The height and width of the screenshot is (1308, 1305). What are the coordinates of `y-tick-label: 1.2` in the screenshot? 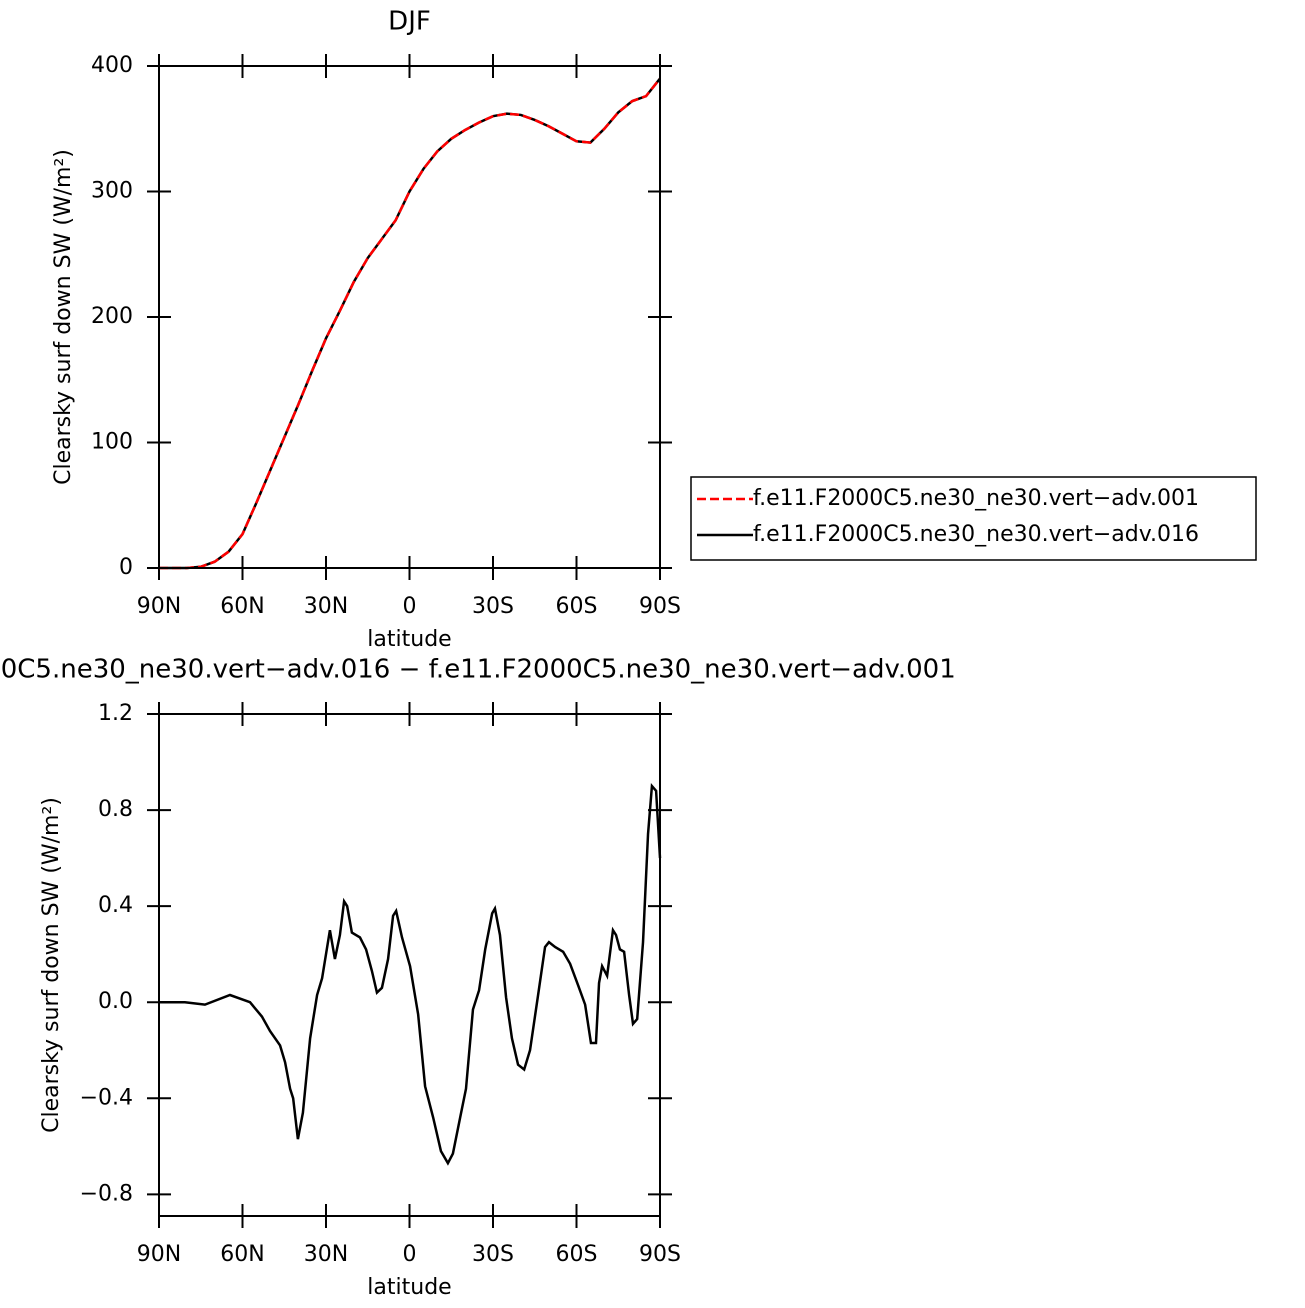 It's located at (115, 713).